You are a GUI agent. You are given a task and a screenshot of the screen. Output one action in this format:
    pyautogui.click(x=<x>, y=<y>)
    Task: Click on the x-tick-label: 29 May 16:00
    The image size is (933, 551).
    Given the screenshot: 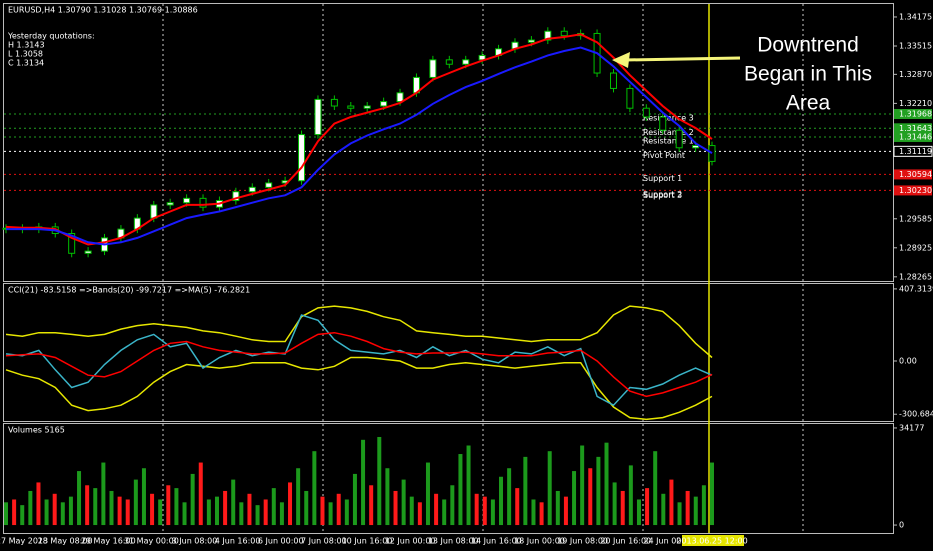 What is the action you would take?
    pyautogui.click(x=108, y=541)
    